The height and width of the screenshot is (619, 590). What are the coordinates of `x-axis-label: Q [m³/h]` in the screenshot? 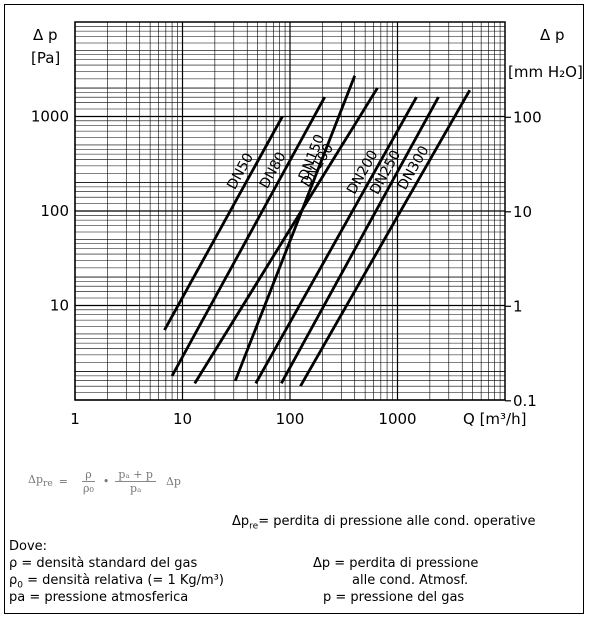 It's located at (494, 419).